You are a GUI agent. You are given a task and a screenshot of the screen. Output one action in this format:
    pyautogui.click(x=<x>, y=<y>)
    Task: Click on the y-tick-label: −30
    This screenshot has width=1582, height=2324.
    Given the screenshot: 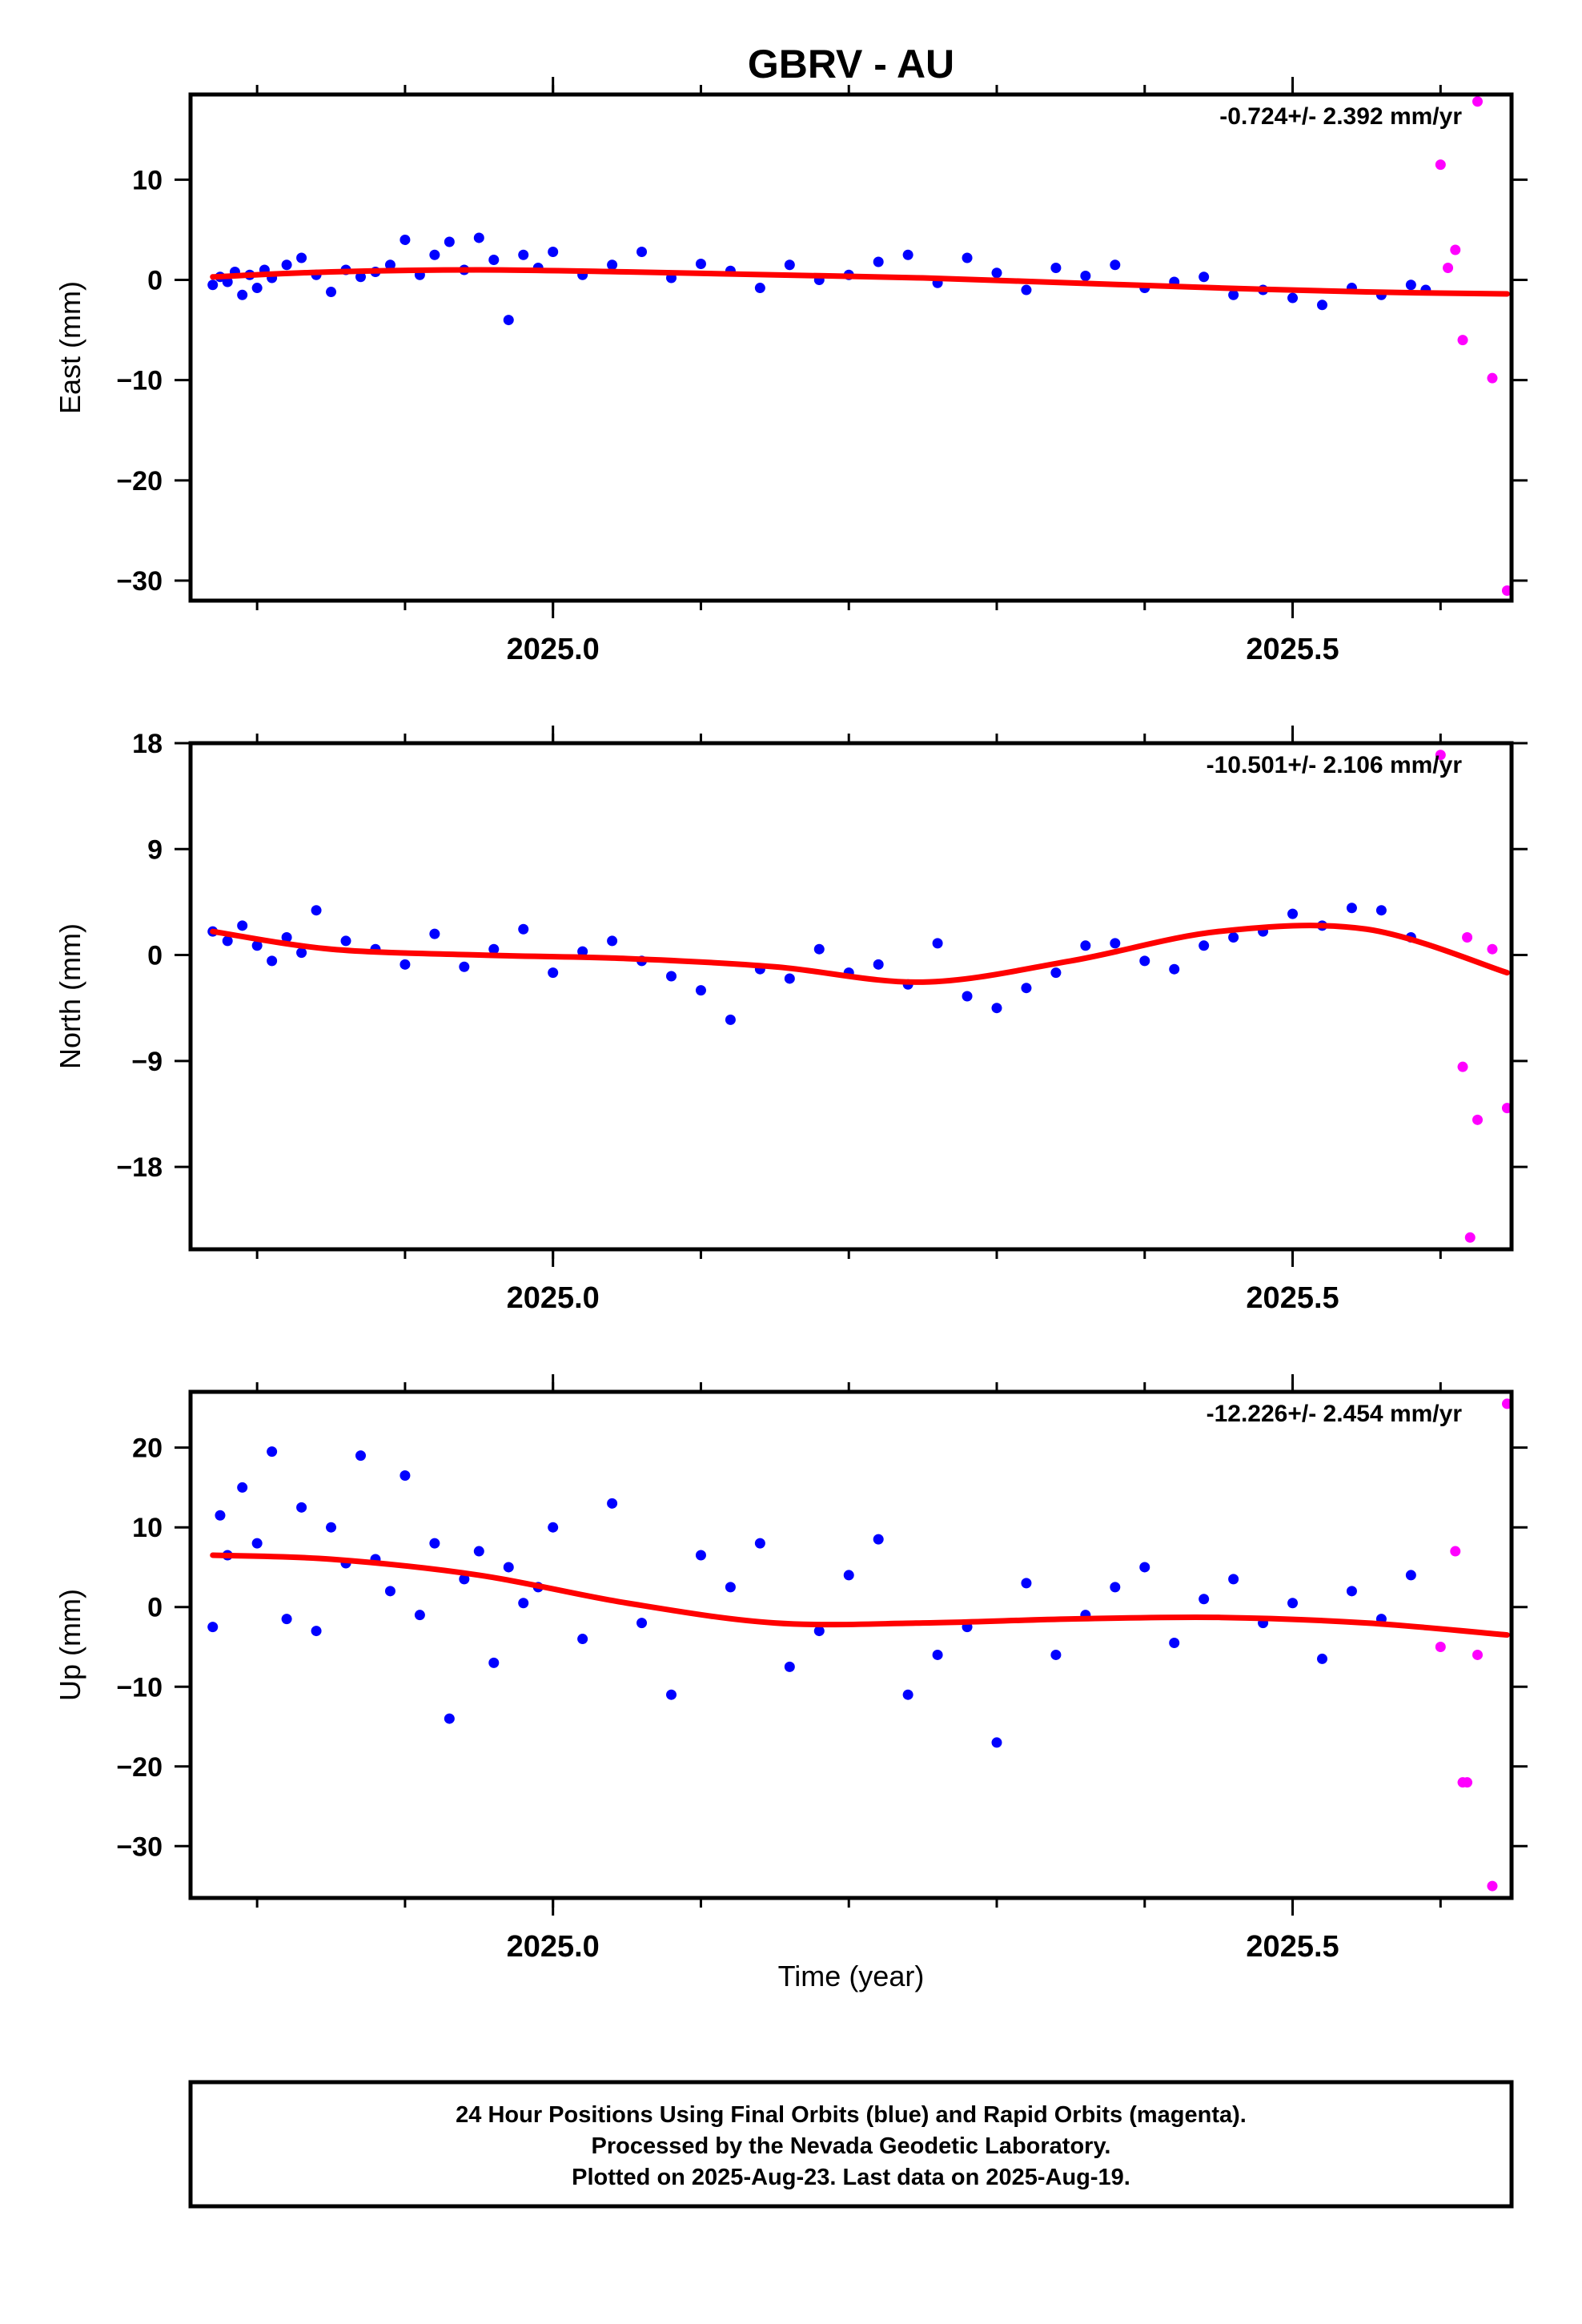 What is the action you would take?
    pyautogui.click(x=139, y=581)
    